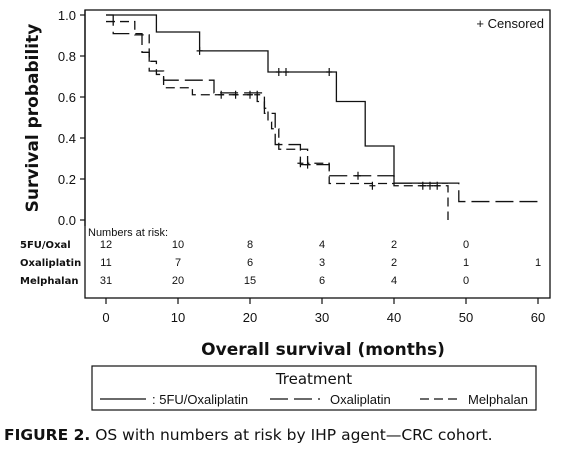 This screenshot has height=453, width=570. I want to click on x-tick-label: 30, so click(322, 317).